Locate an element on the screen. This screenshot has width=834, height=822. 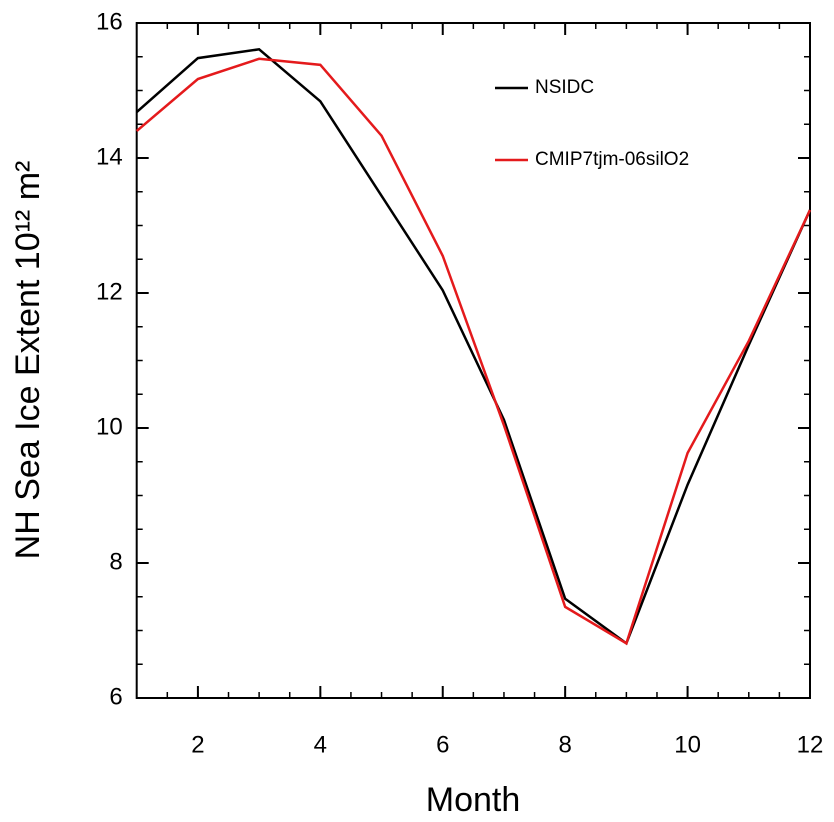
x-tick-label: 6 is located at coordinates (442, 744).